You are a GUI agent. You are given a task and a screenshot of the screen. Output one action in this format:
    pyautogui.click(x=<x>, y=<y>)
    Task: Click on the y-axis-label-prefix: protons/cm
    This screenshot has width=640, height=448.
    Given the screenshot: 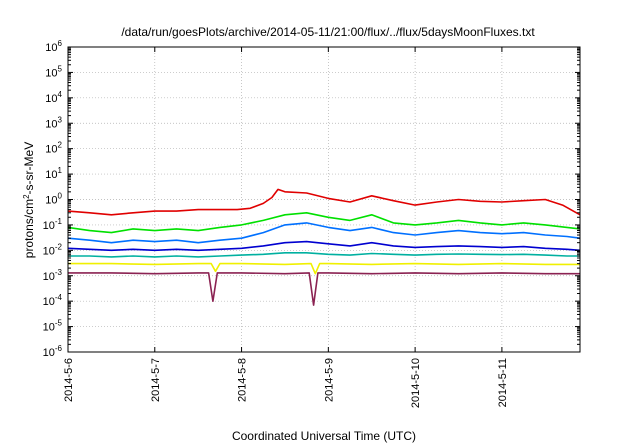 What is the action you would take?
    pyautogui.click(x=29, y=228)
    